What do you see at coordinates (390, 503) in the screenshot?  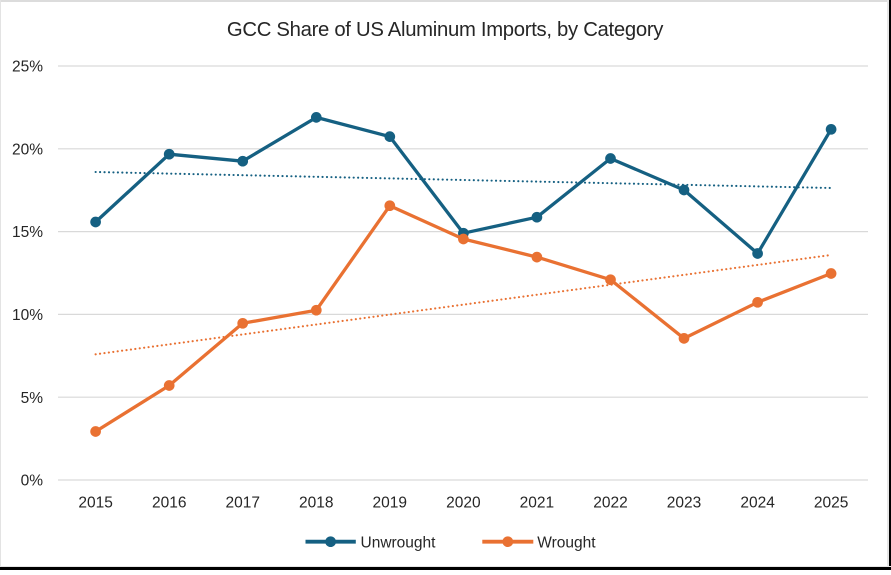 I see `svg-text: 2019` at bounding box center [390, 503].